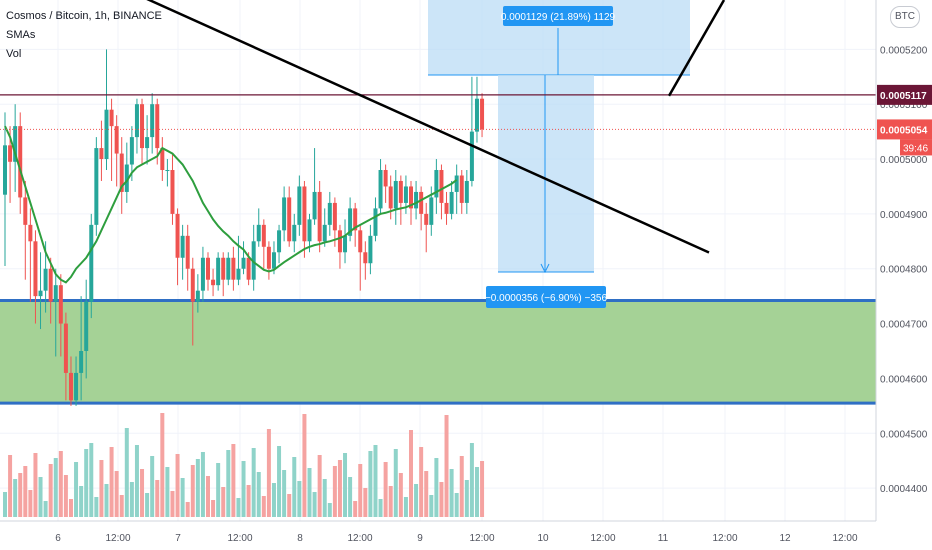 The image size is (932, 550). I want to click on time-tick-label: 8, so click(300, 538).